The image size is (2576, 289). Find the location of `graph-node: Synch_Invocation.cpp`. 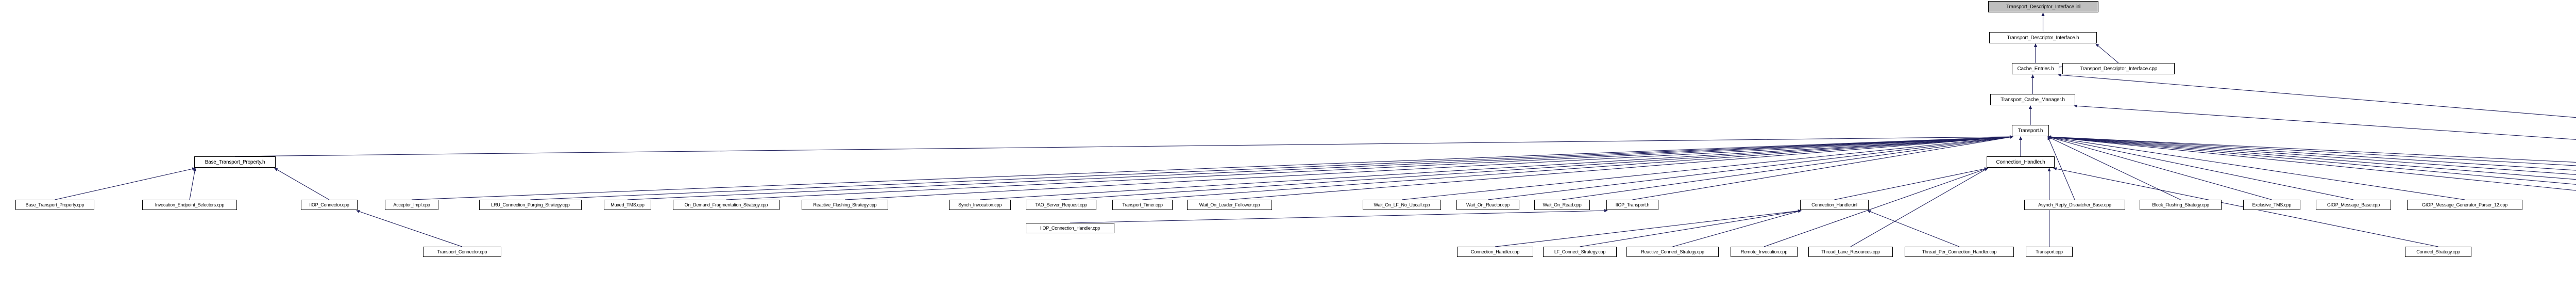

graph-node: Synch_Invocation.cpp is located at coordinates (980, 205).